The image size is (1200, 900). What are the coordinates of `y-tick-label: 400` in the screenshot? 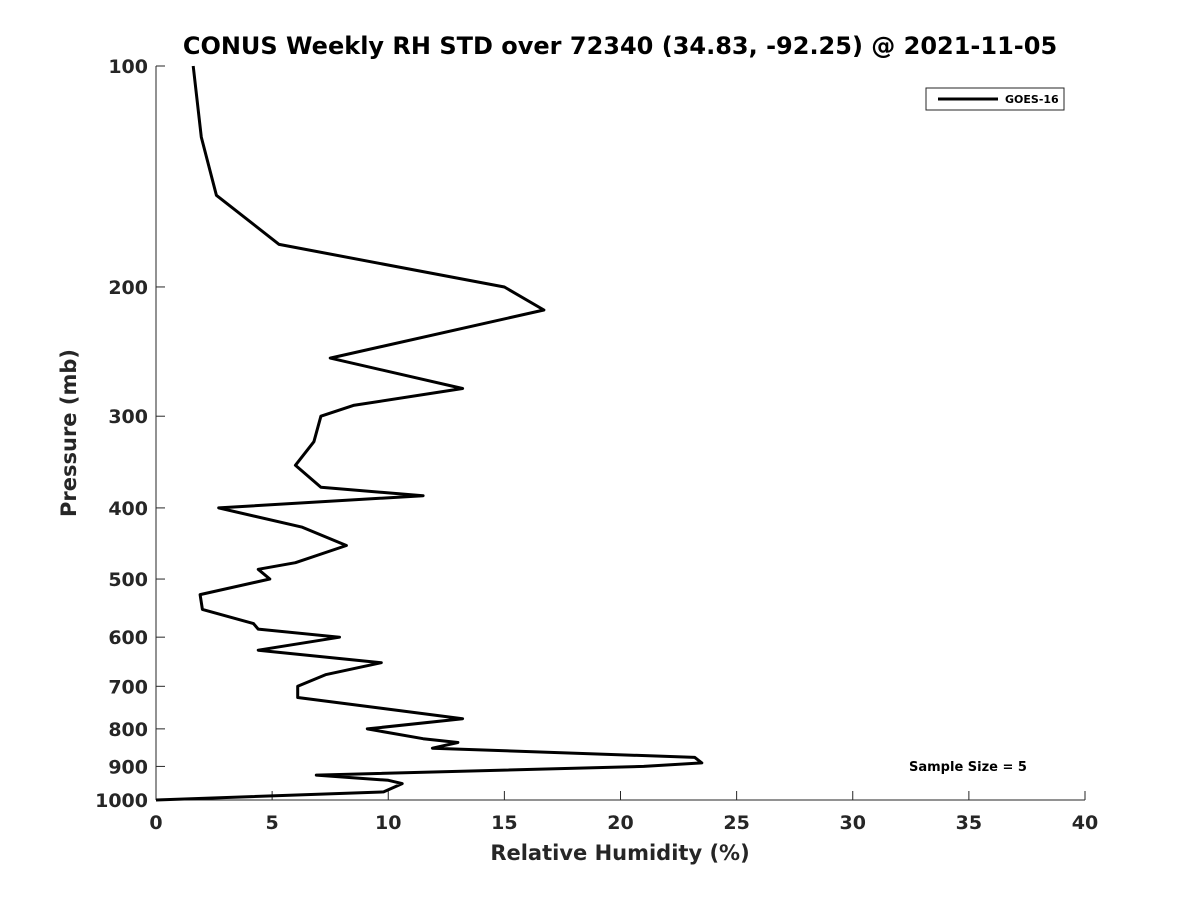 It's located at (128, 509).